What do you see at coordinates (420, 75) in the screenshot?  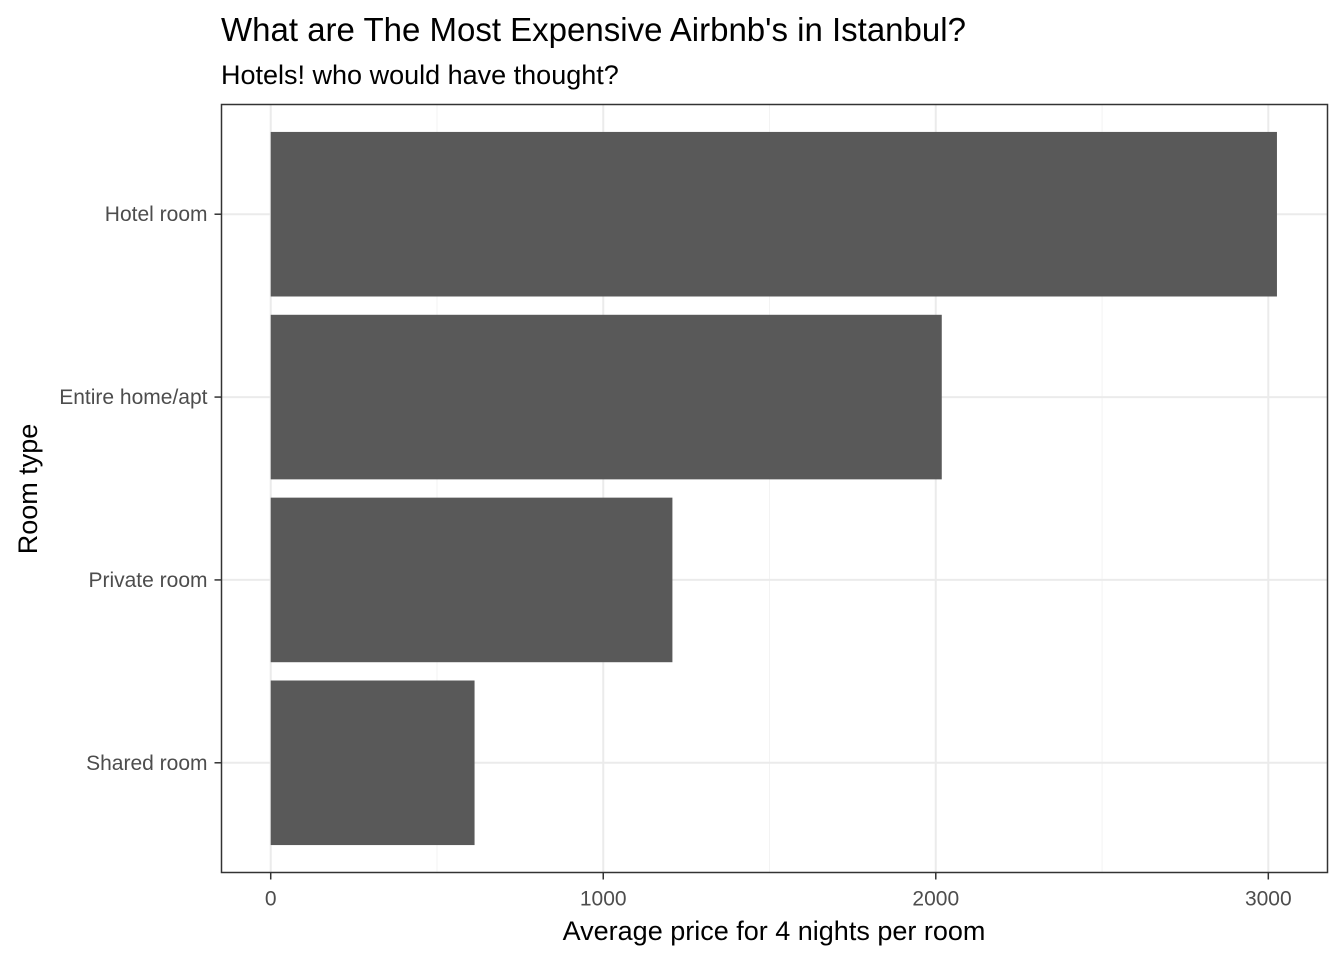 I see `chart-subtitle: Hotels! who would have thought?` at bounding box center [420, 75].